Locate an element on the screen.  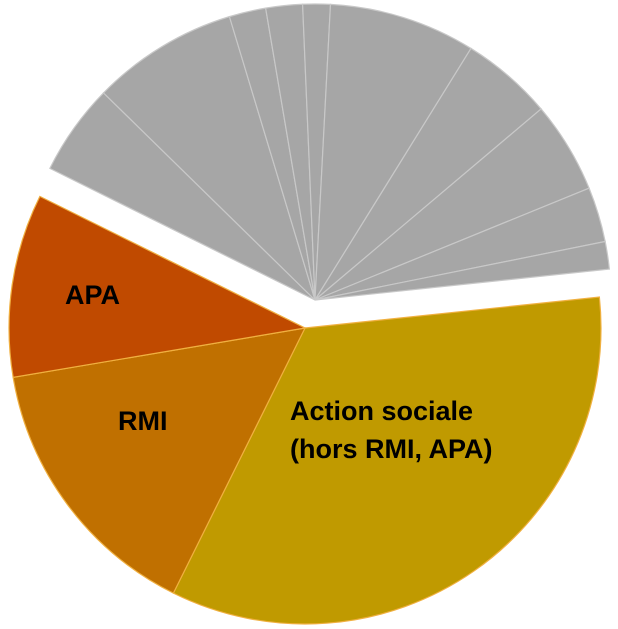
slice-label: APA is located at coordinates (93, 295).